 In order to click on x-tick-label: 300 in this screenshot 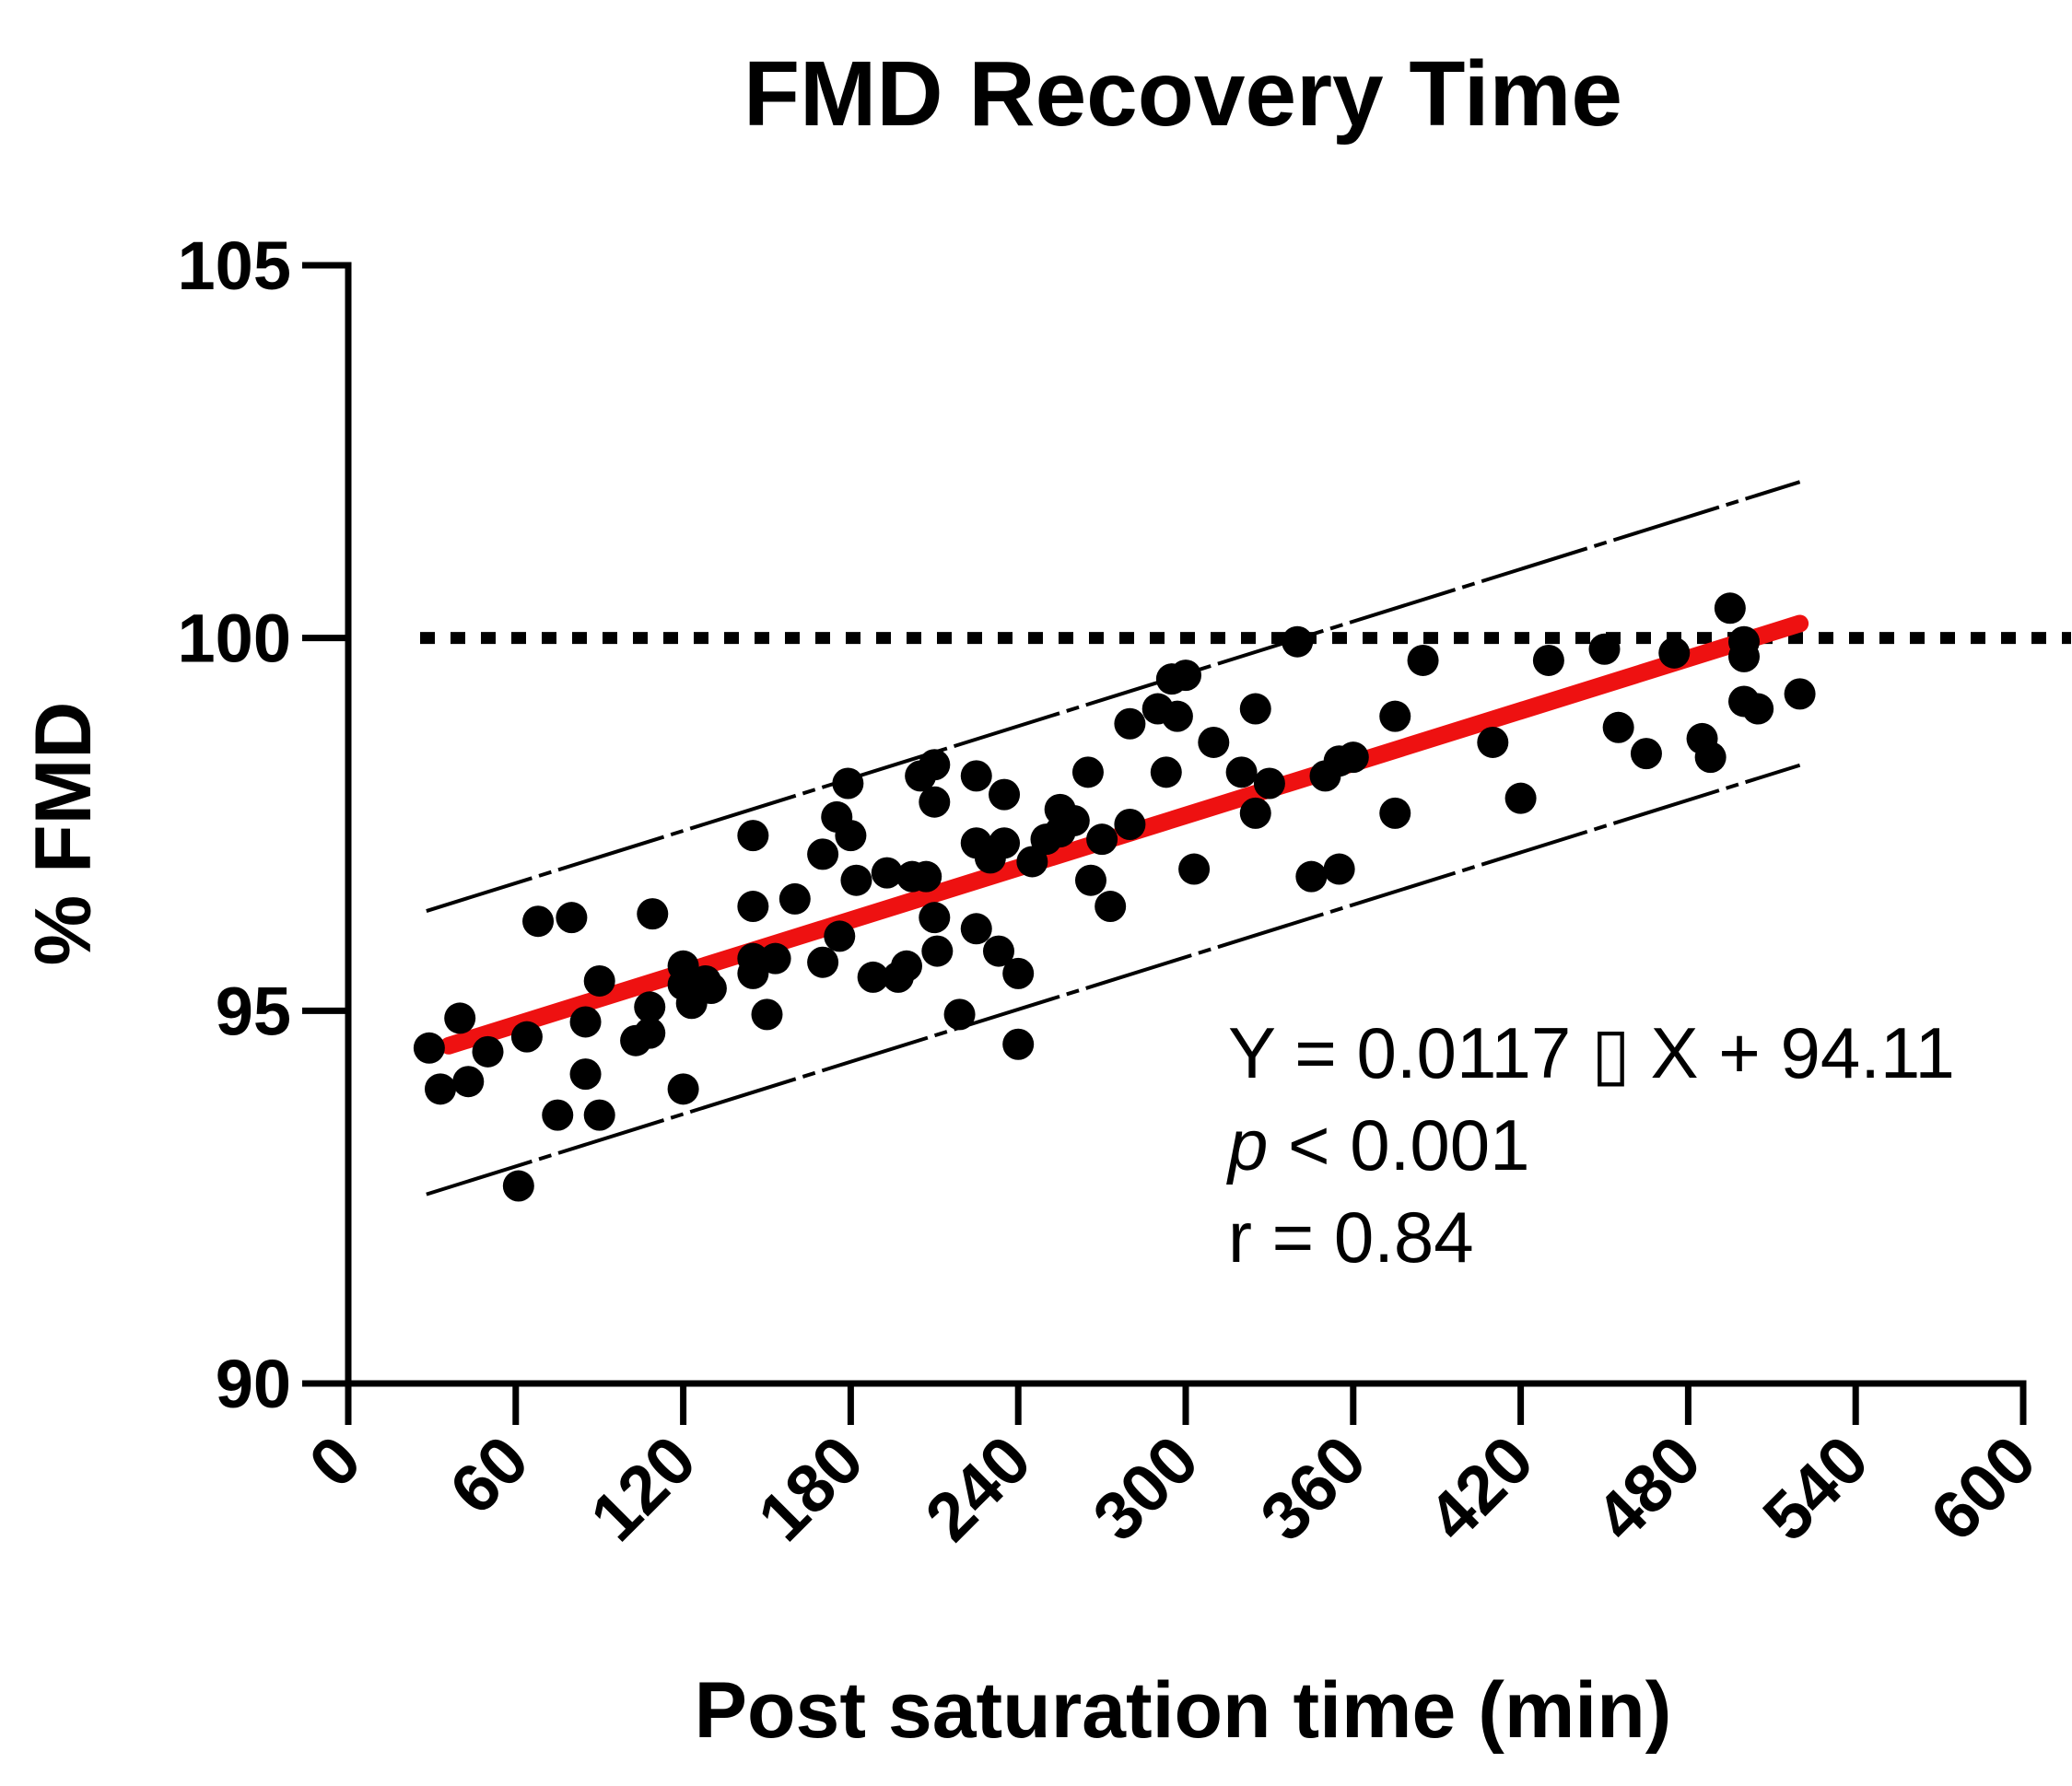, I will do `click(1145, 1489)`.